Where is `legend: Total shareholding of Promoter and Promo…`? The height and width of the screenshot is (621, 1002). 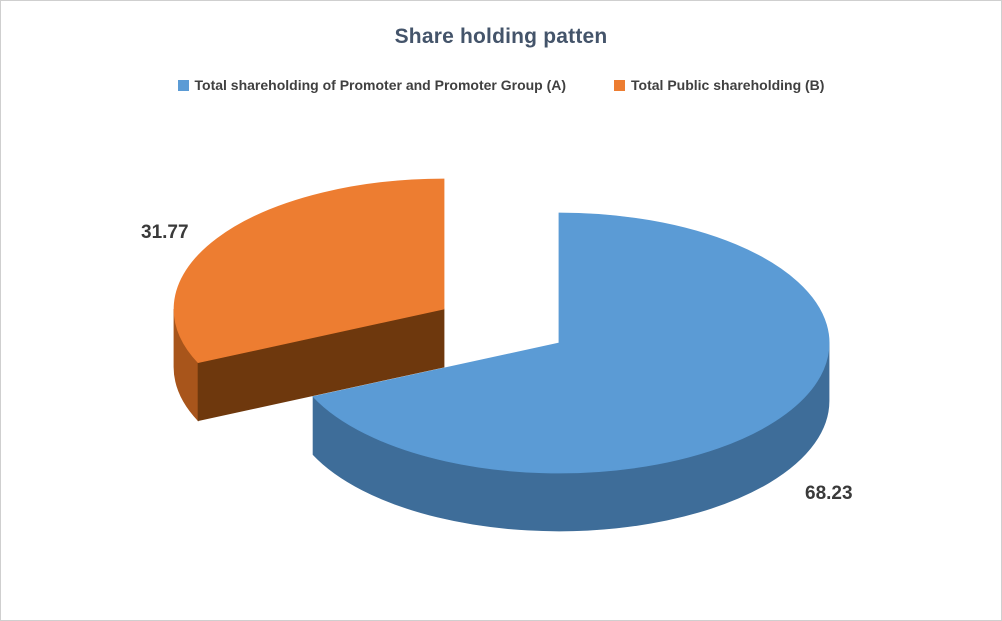
legend: Total shareholding of Promoter and Promo… is located at coordinates (501, 85).